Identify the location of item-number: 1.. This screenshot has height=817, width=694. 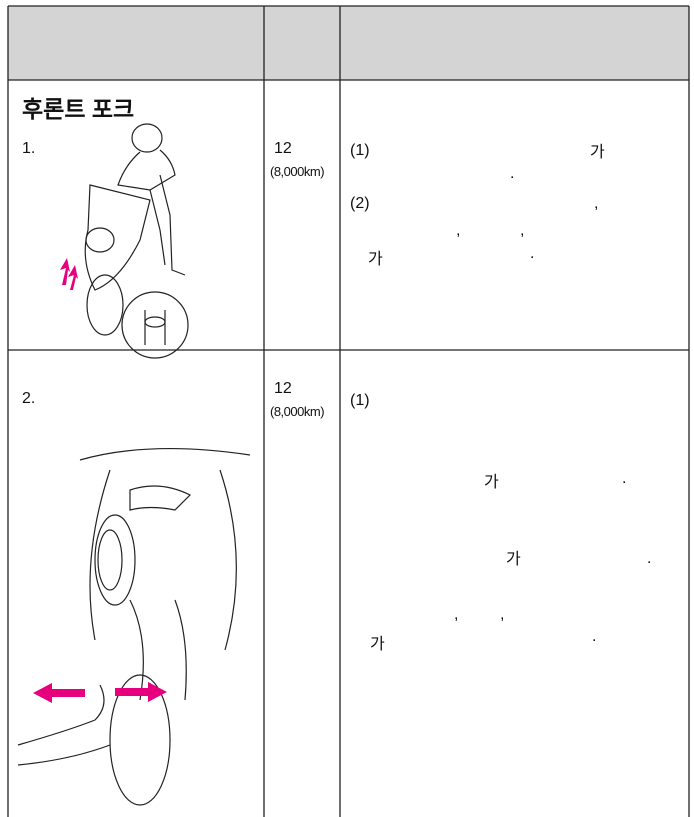
(29, 148).